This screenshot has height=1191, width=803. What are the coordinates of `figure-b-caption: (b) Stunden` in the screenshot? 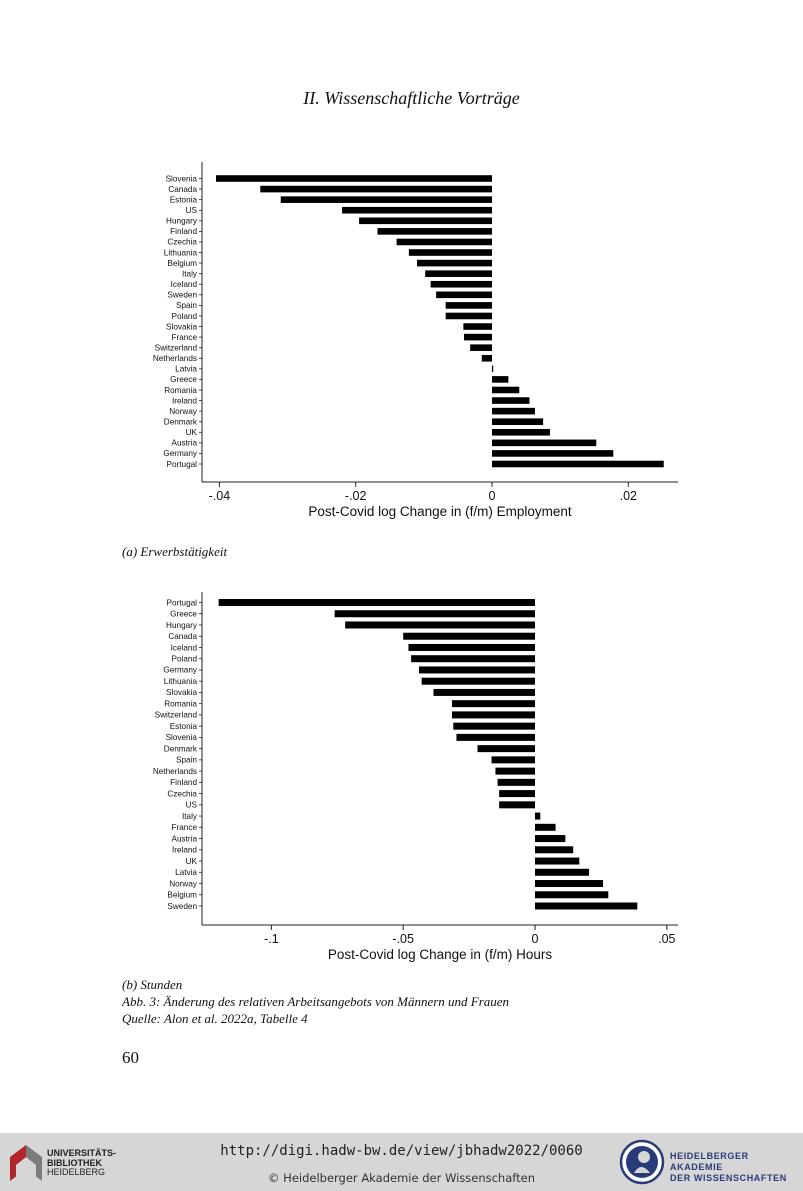 It's located at (152, 984).